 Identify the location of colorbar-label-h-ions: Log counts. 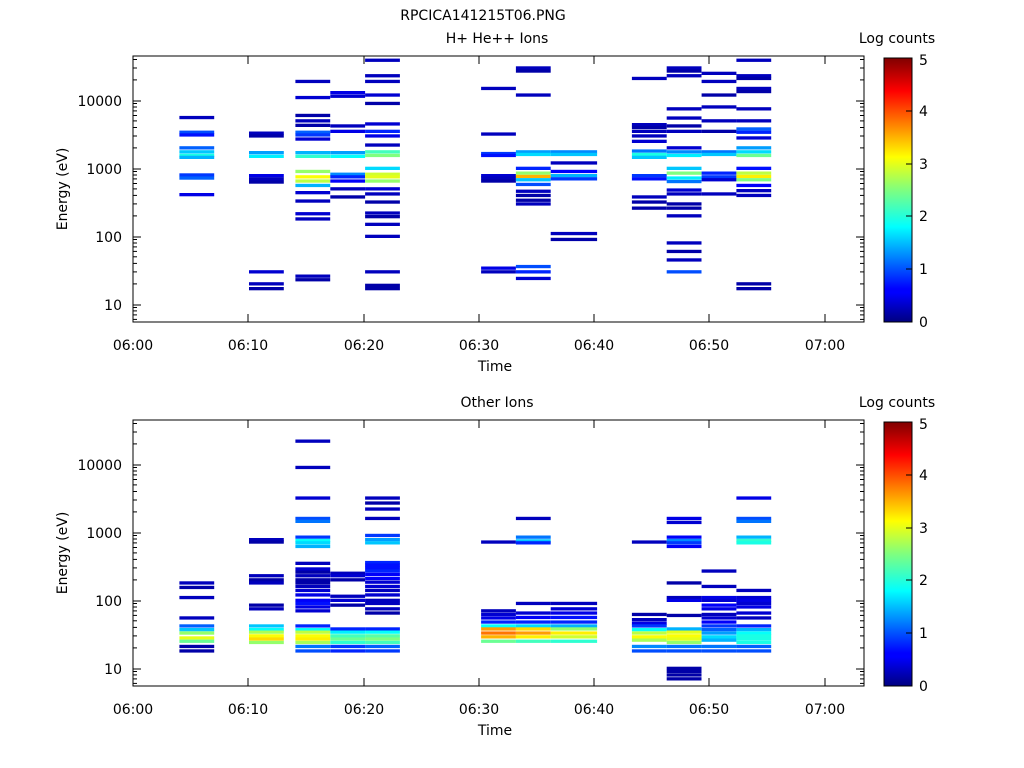
(897, 39).